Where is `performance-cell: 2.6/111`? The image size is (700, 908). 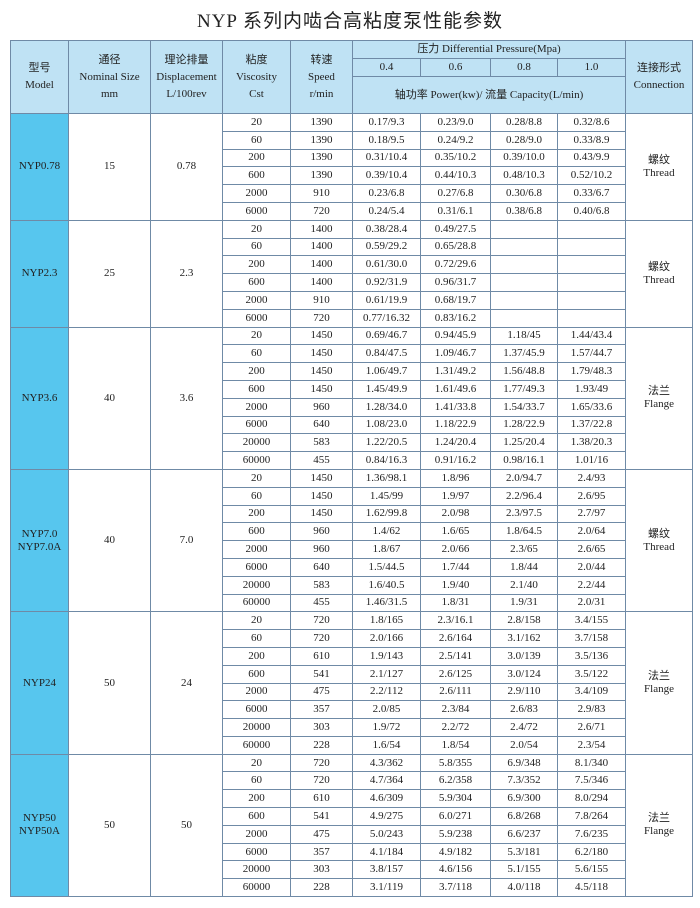
performance-cell: 2.6/111 is located at coordinates (455, 692).